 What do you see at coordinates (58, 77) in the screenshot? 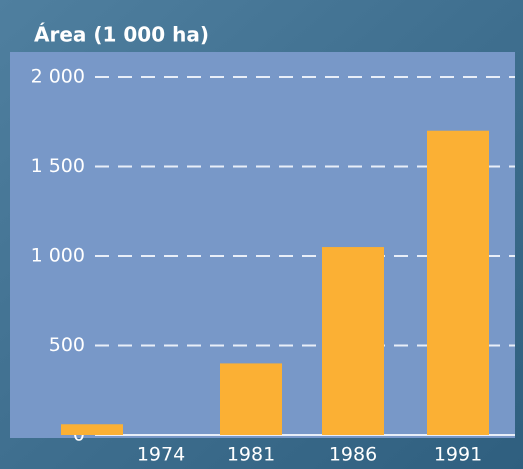
I see `y-tick-label: 2 000` at bounding box center [58, 77].